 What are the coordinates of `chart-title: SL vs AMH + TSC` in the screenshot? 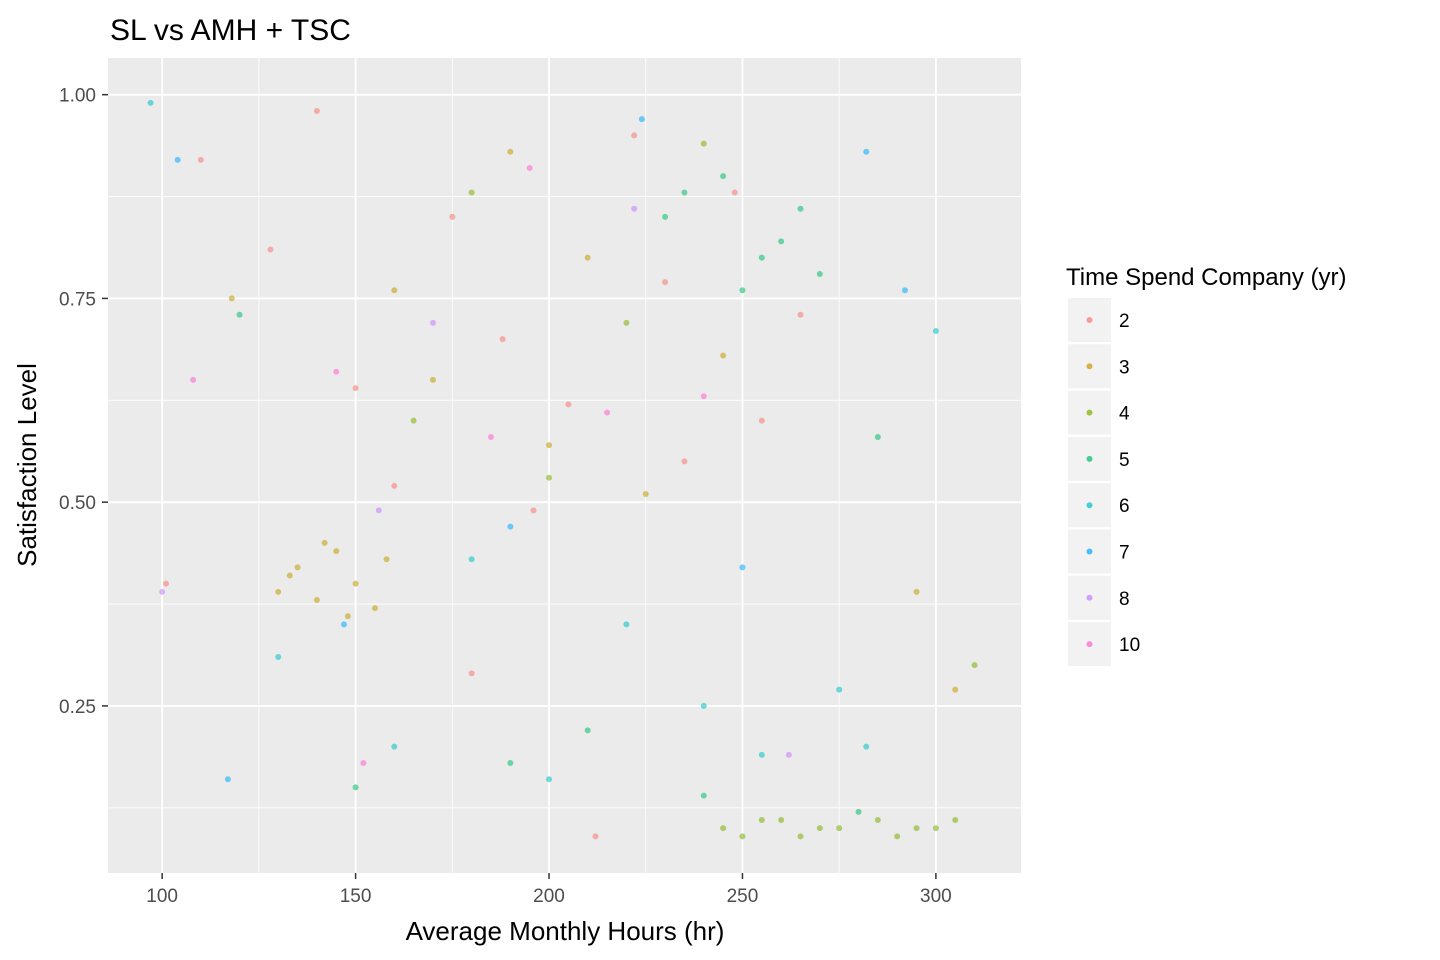 It's located at (230, 30).